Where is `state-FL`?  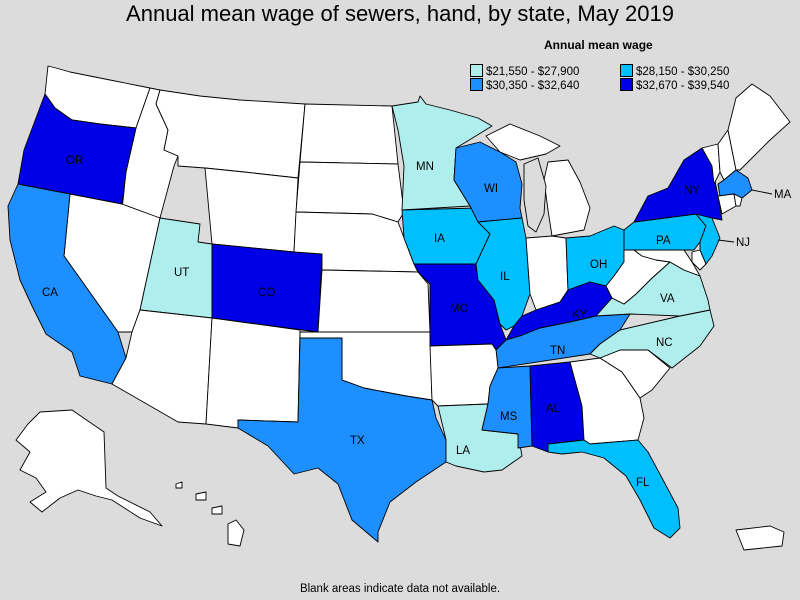
state-FL is located at coordinates (614, 489).